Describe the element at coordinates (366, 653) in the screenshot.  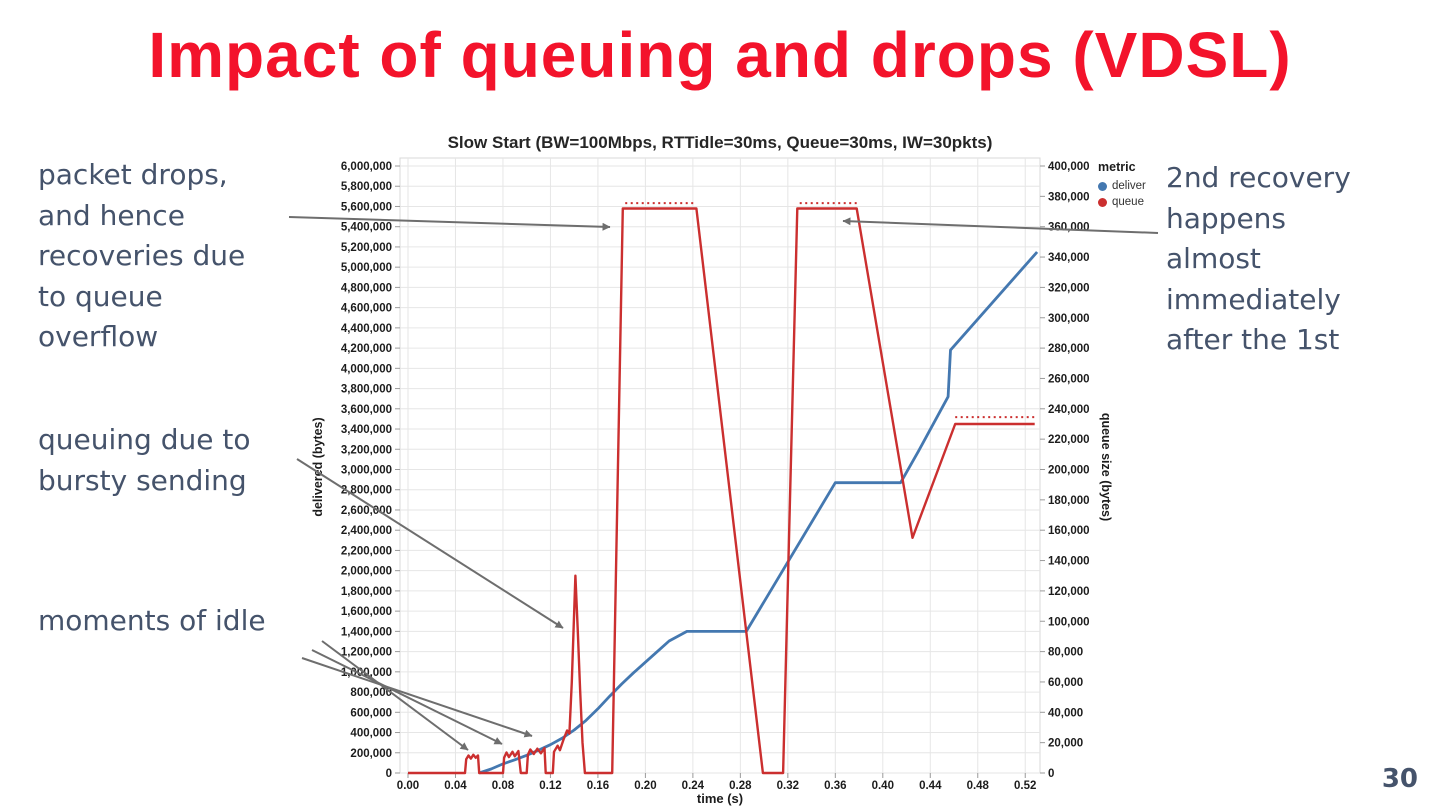
I see `y-left-tick-label: 1,200,000` at that location.